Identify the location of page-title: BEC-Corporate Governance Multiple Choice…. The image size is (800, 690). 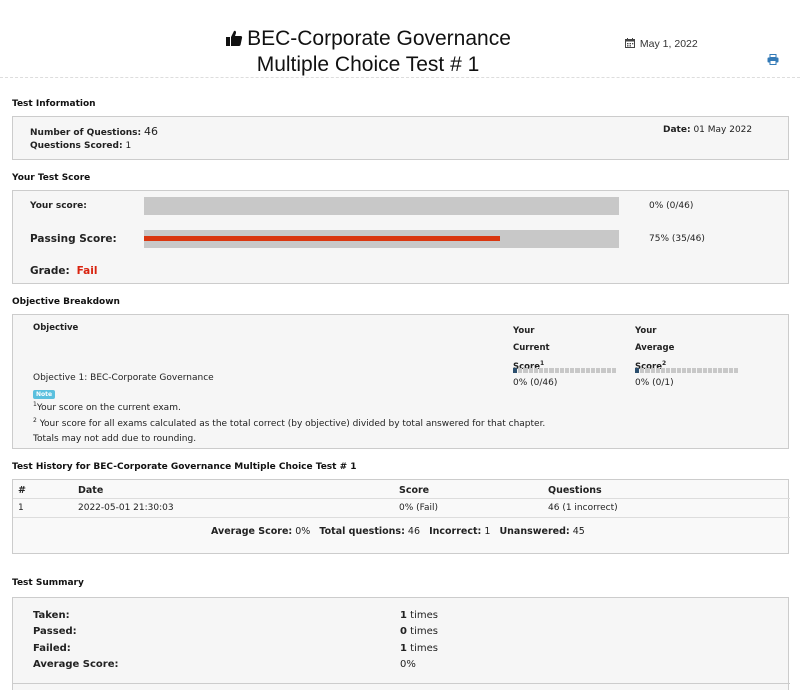
(368, 52).